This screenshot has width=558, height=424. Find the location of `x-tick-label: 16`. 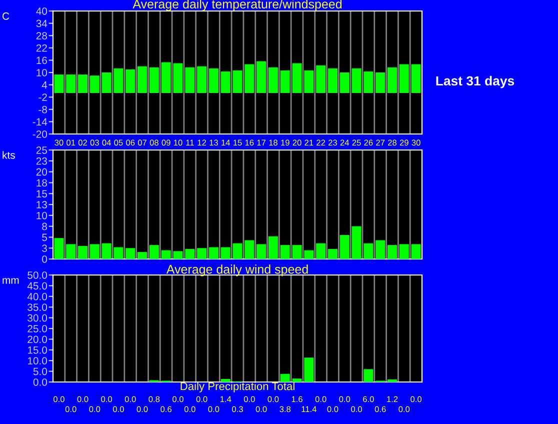

x-tick-label: 16 is located at coordinates (249, 143).